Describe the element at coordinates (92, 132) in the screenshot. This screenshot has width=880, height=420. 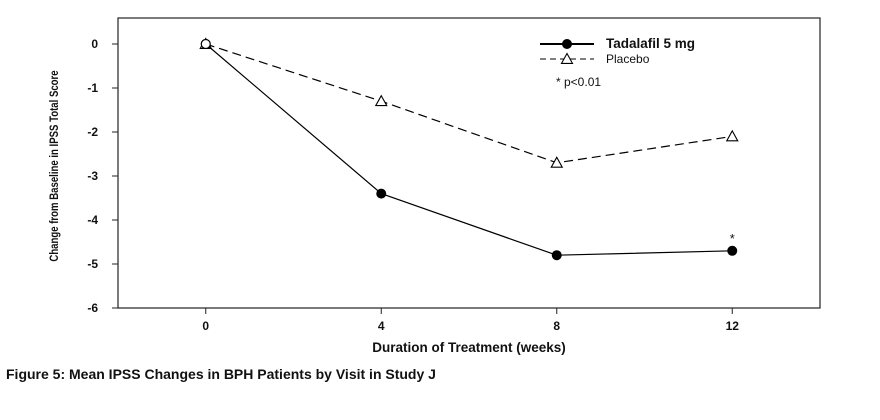
I see `y-tick-label: -2` at that location.